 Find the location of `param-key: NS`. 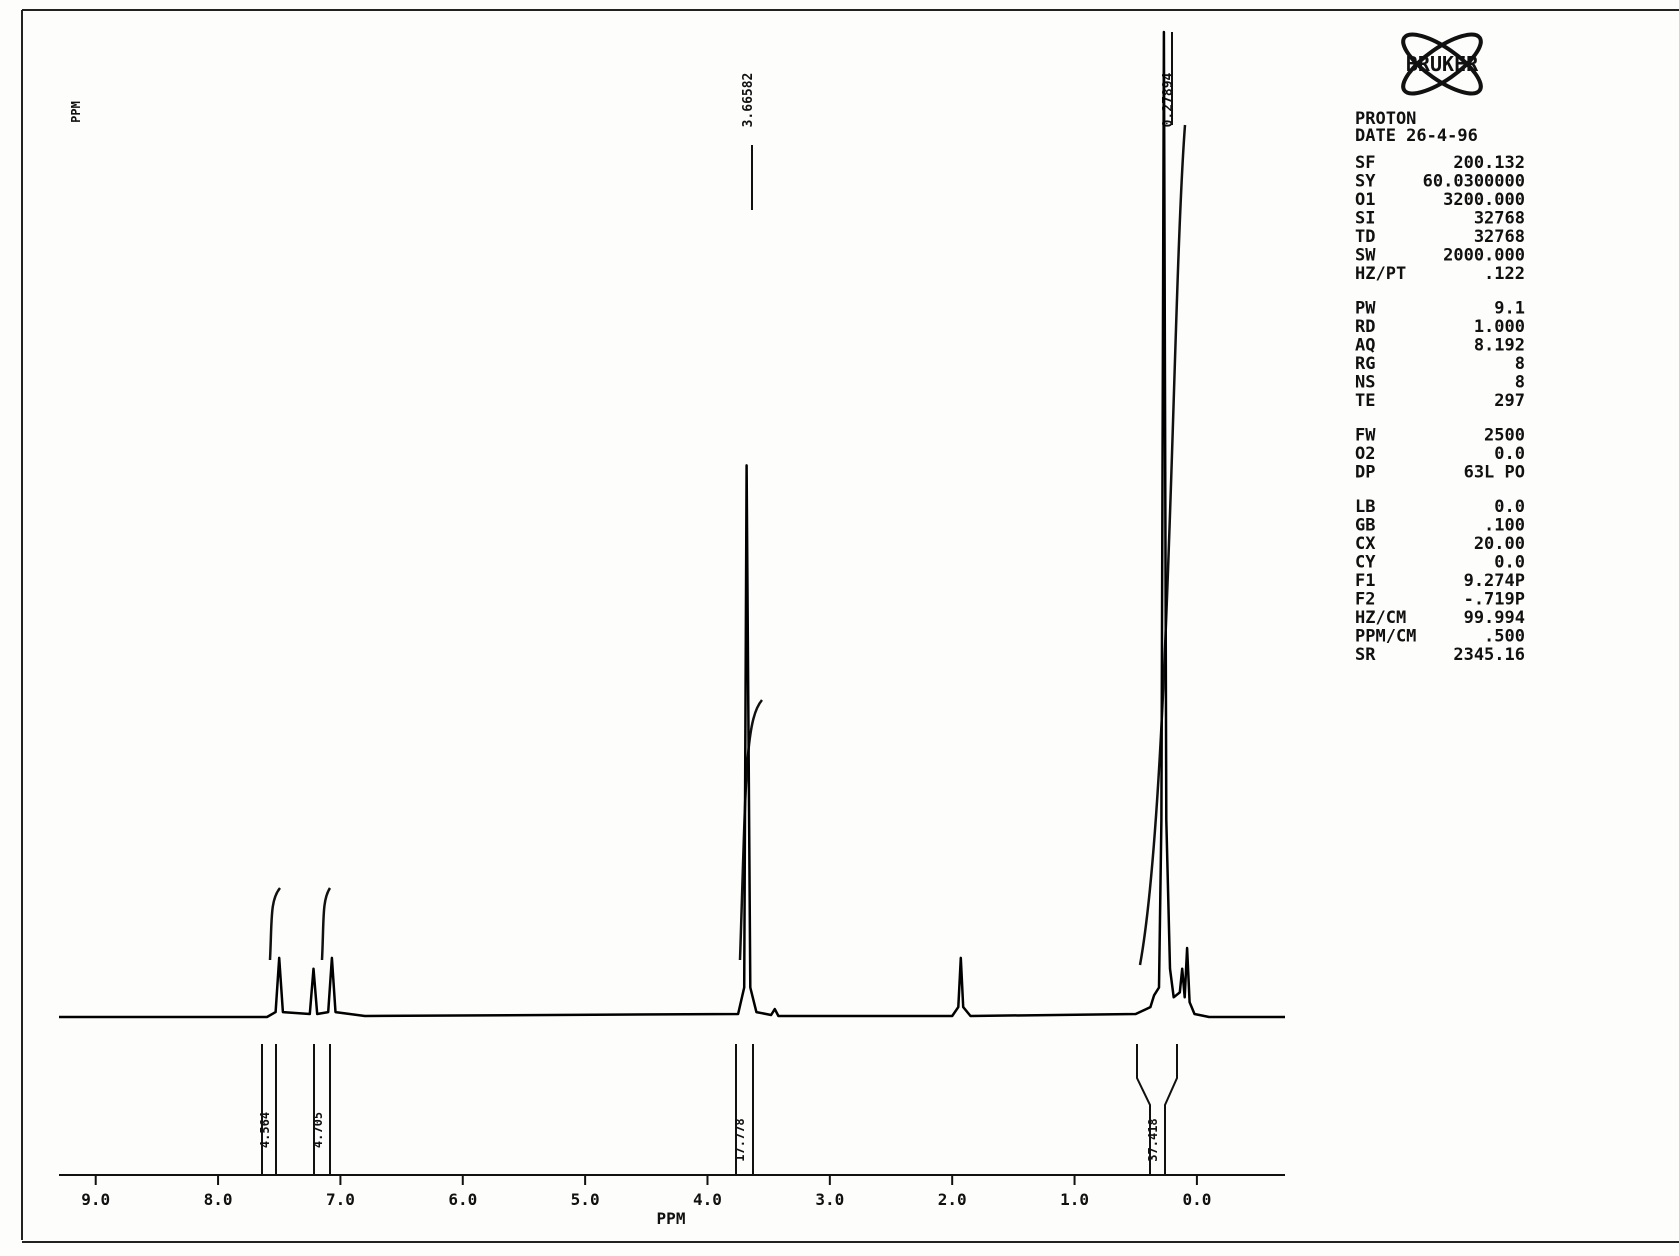

param-key: NS is located at coordinates (1365, 383).